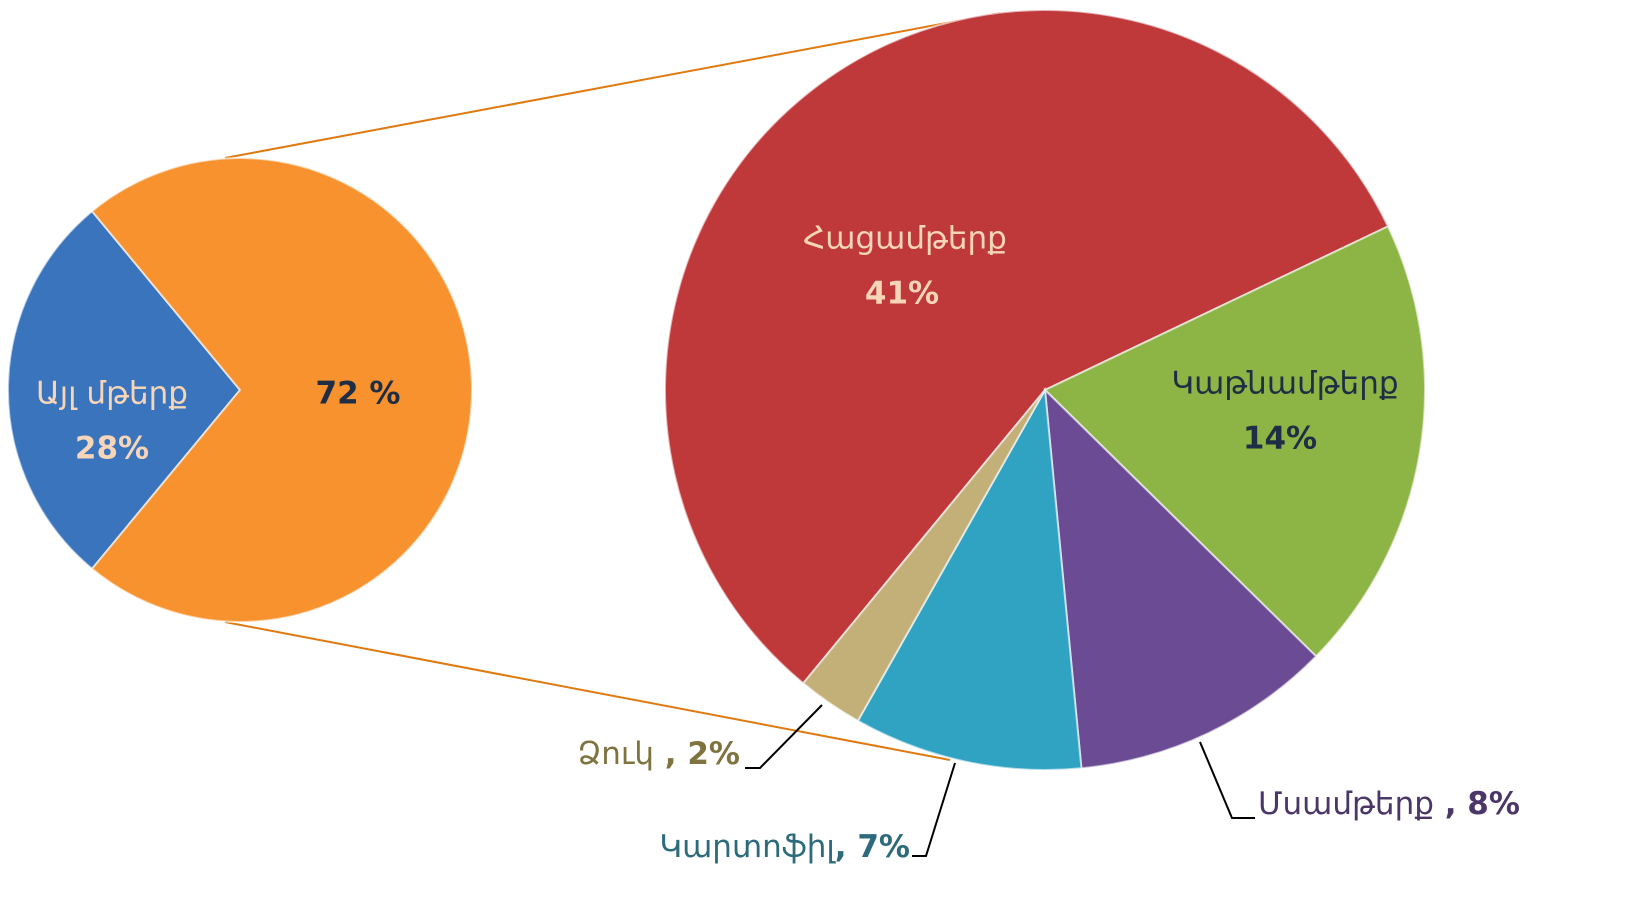 The height and width of the screenshot is (912, 1639). What do you see at coordinates (615, 754) in the screenshot?
I see `slice-name: Ձուկ` at bounding box center [615, 754].